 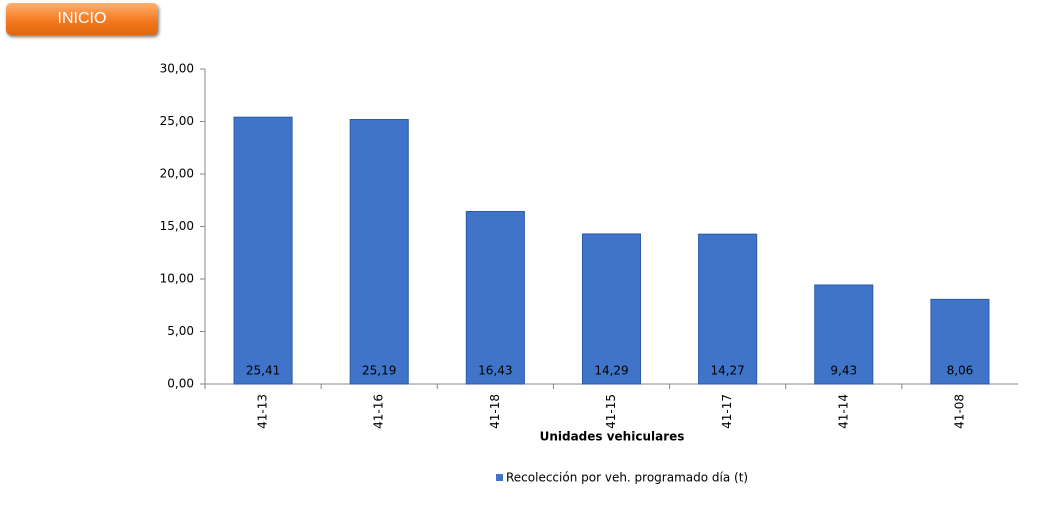 What do you see at coordinates (843, 371) in the screenshot?
I see `value-label: 9,43` at bounding box center [843, 371].